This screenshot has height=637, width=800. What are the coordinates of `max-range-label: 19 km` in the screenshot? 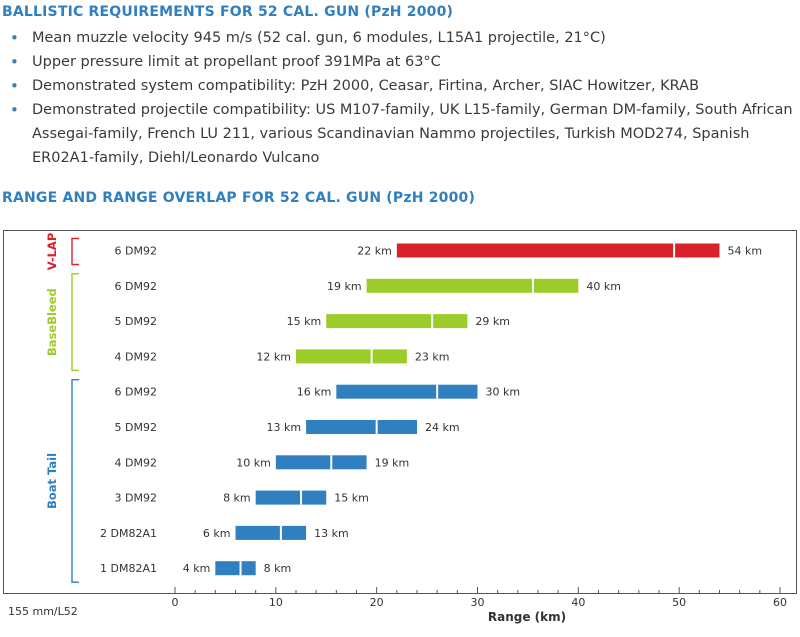 It's located at (392, 462).